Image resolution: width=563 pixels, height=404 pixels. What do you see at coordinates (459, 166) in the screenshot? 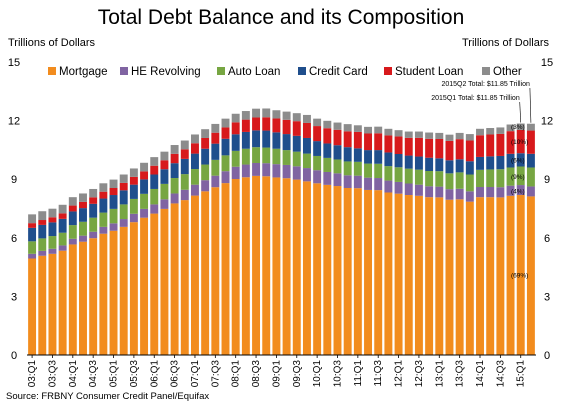
I see `bar-credit-card-13-q3` at bounding box center [459, 166].